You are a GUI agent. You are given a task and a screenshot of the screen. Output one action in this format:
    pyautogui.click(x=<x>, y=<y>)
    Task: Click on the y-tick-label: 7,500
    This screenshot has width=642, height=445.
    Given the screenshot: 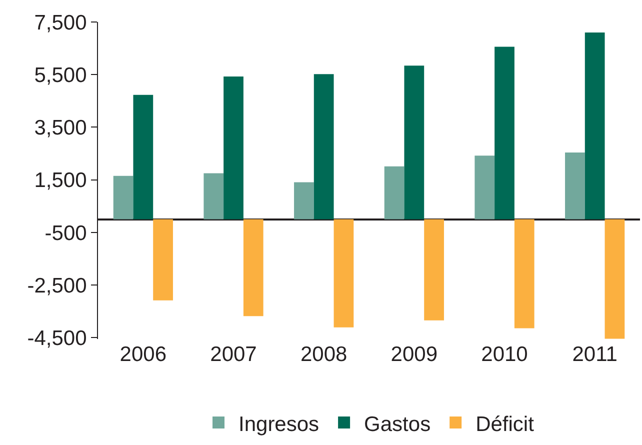 What is the action you would take?
    pyautogui.click(x=60, y=22)
    